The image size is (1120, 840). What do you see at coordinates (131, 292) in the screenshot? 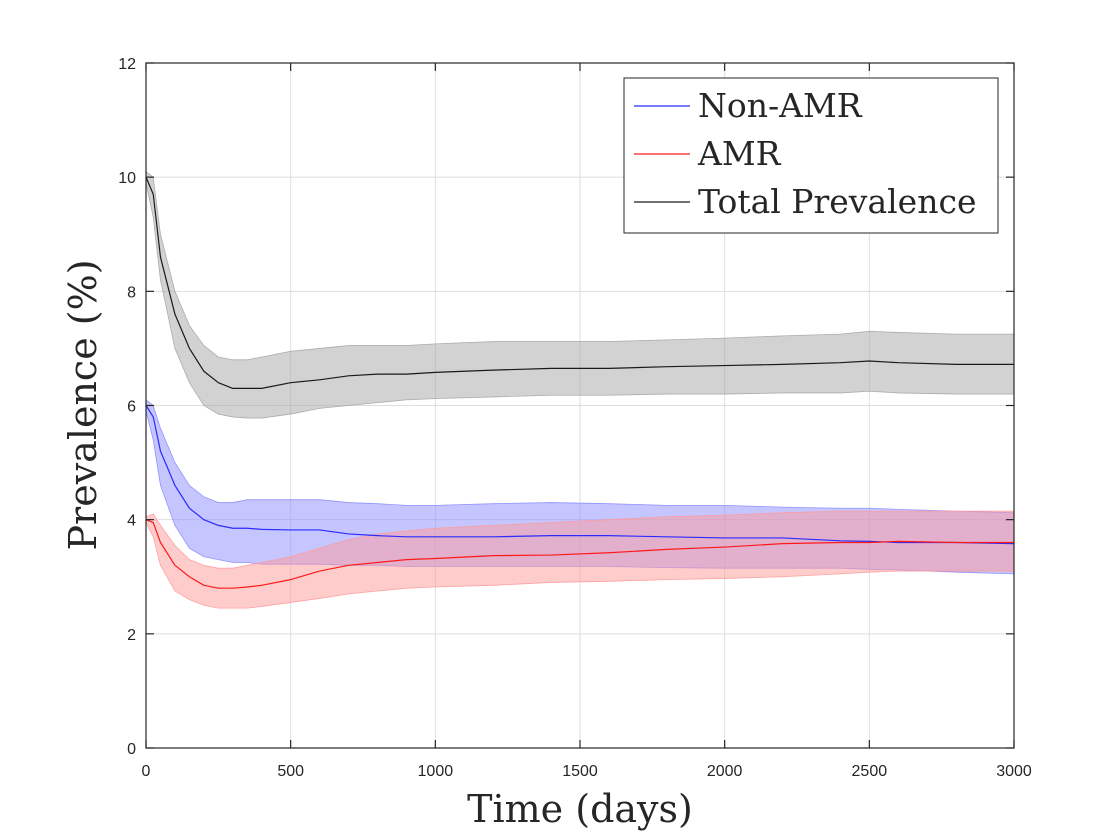
I see `y-tick-label: 8` at bounding box center [131, 292].